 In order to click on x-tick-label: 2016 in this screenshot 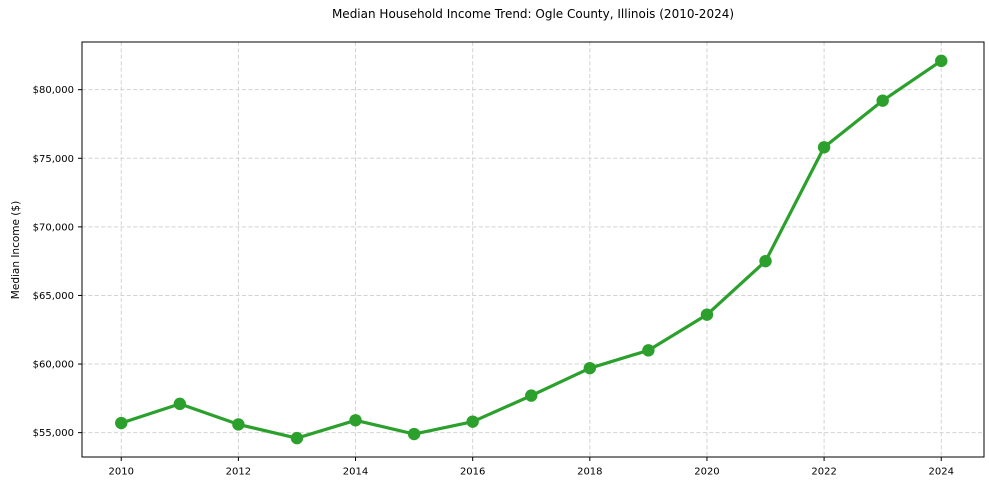, I will do `click(472, 472)`.